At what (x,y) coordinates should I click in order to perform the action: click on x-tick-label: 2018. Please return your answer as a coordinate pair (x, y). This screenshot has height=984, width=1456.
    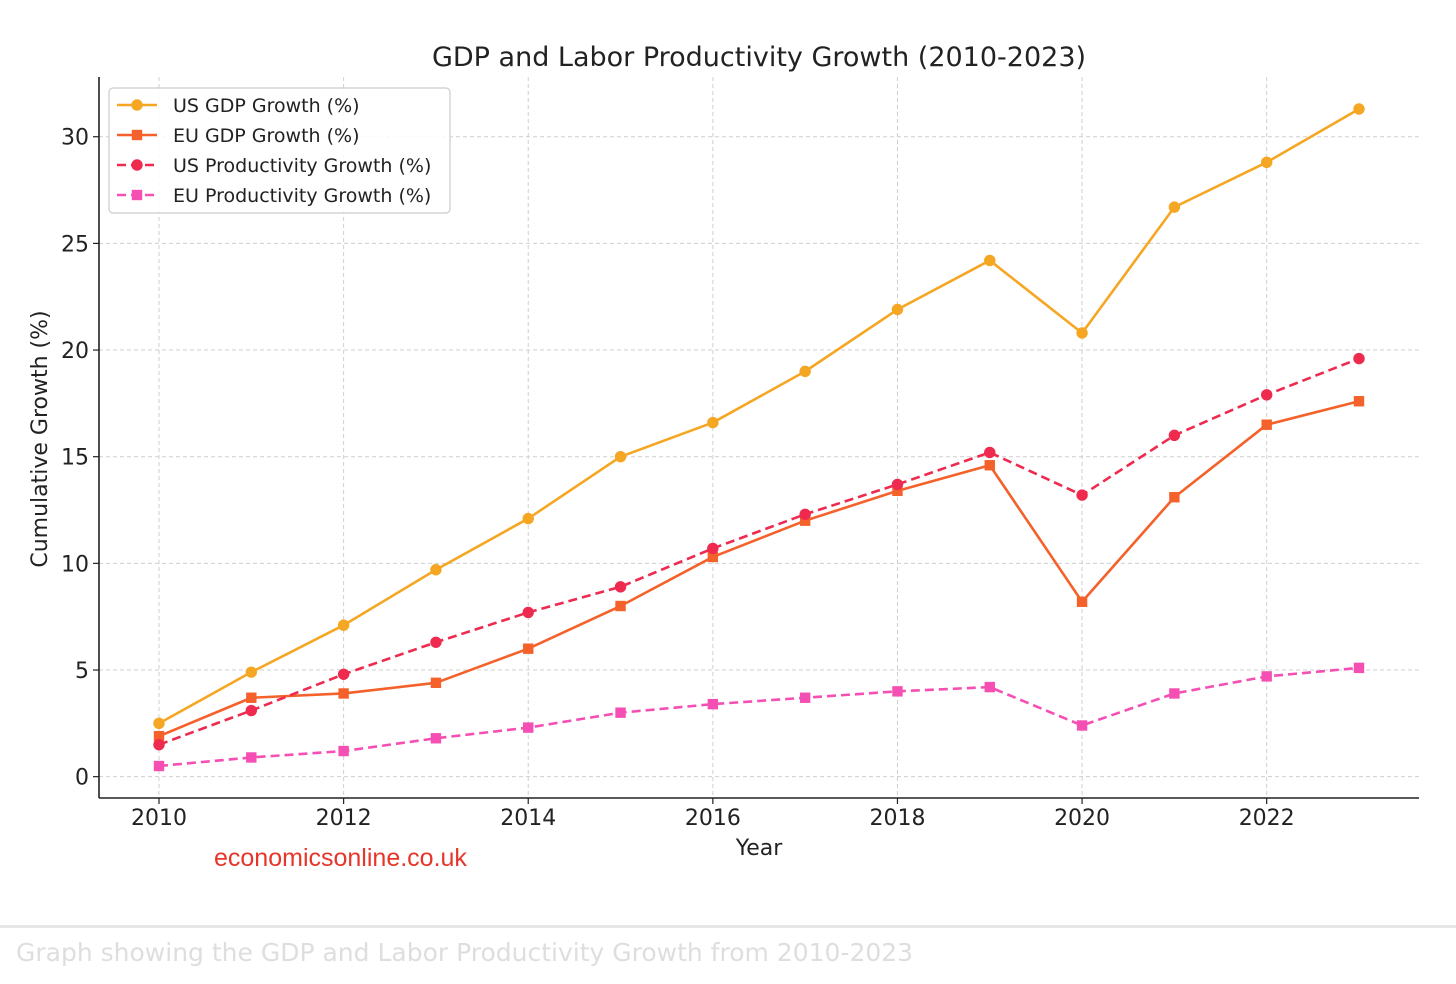
    Looking at the image, I should click on (897, 818).